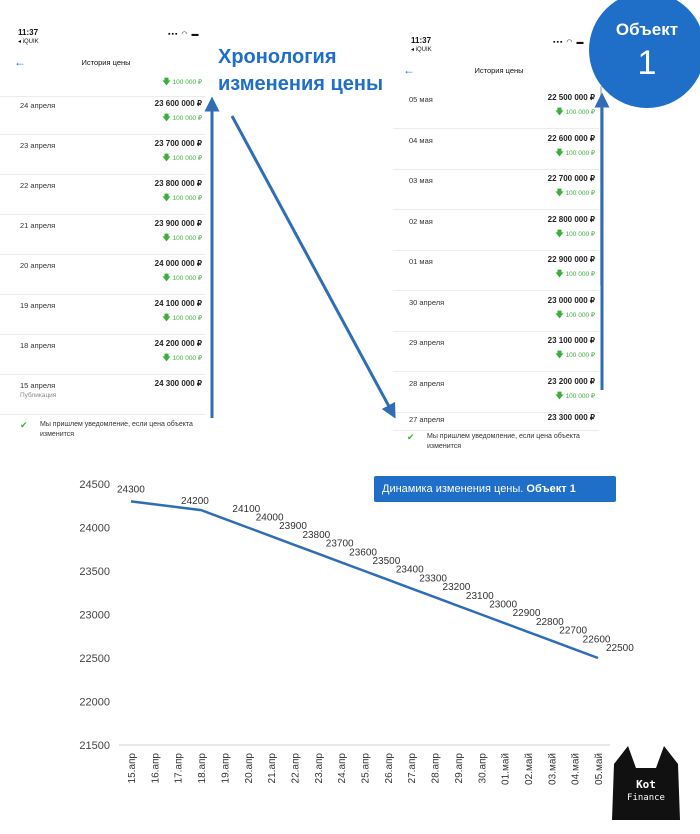  I want to click on data-label: 23800, so click(316, 535).